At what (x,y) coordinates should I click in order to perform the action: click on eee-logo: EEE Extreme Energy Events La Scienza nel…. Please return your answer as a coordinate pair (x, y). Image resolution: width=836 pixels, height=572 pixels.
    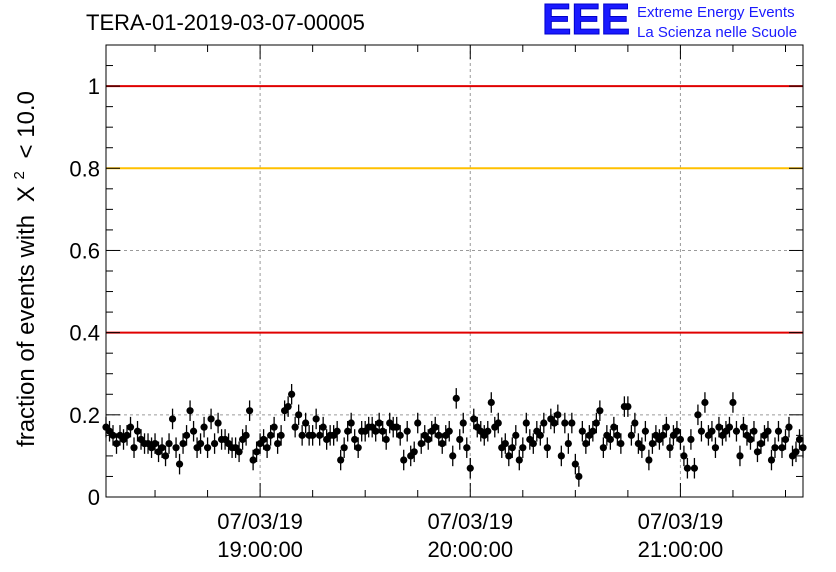
    Looking at the image, I should click on (686, 23).